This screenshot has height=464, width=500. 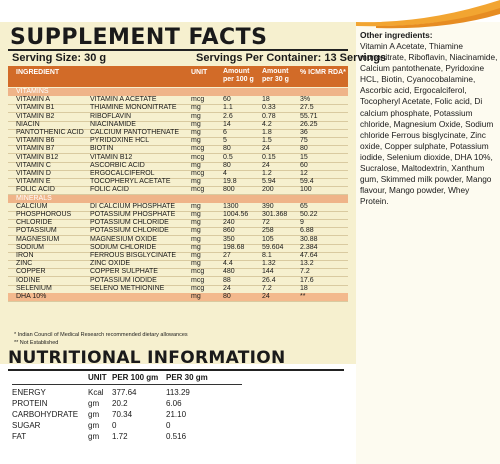 I want to click on cell-rda: 12, so click(x=304, y=173).